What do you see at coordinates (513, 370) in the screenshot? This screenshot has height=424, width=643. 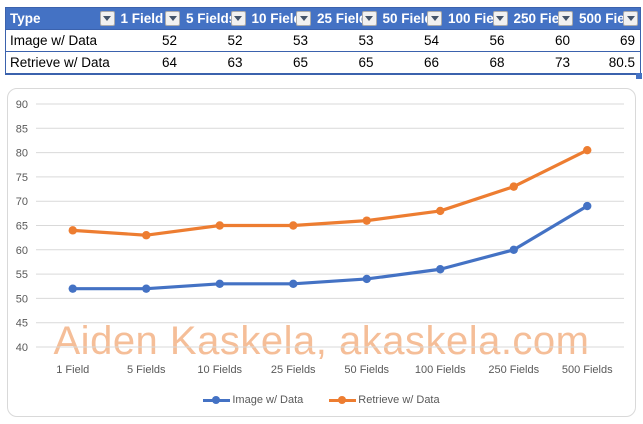 I see `x-axis-tick-label: 250 Fields` at bounding box center [513, 370].